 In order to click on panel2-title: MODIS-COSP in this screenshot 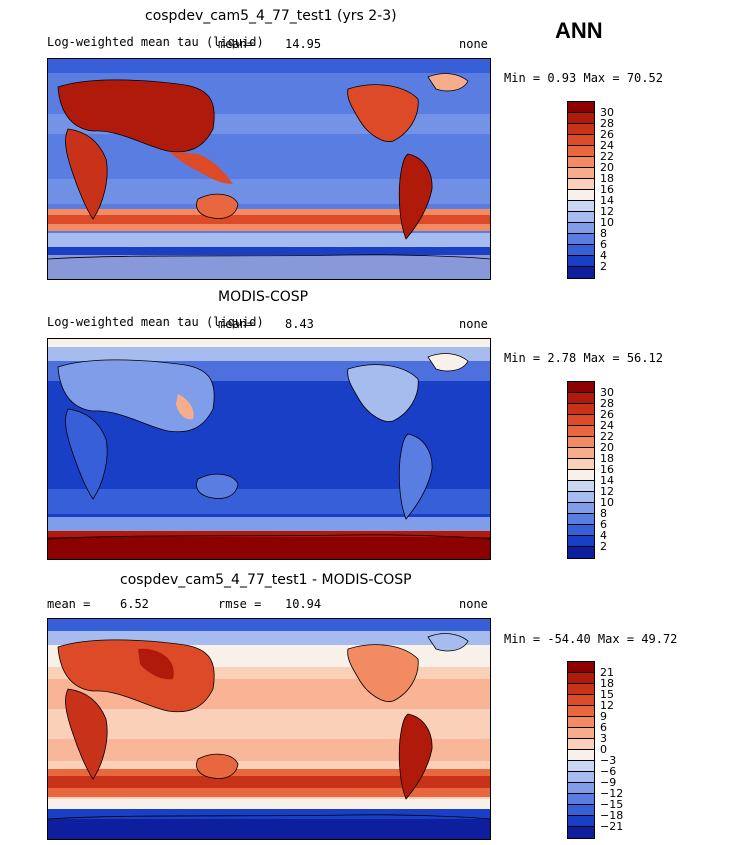, I will do `click(263, 297)`.